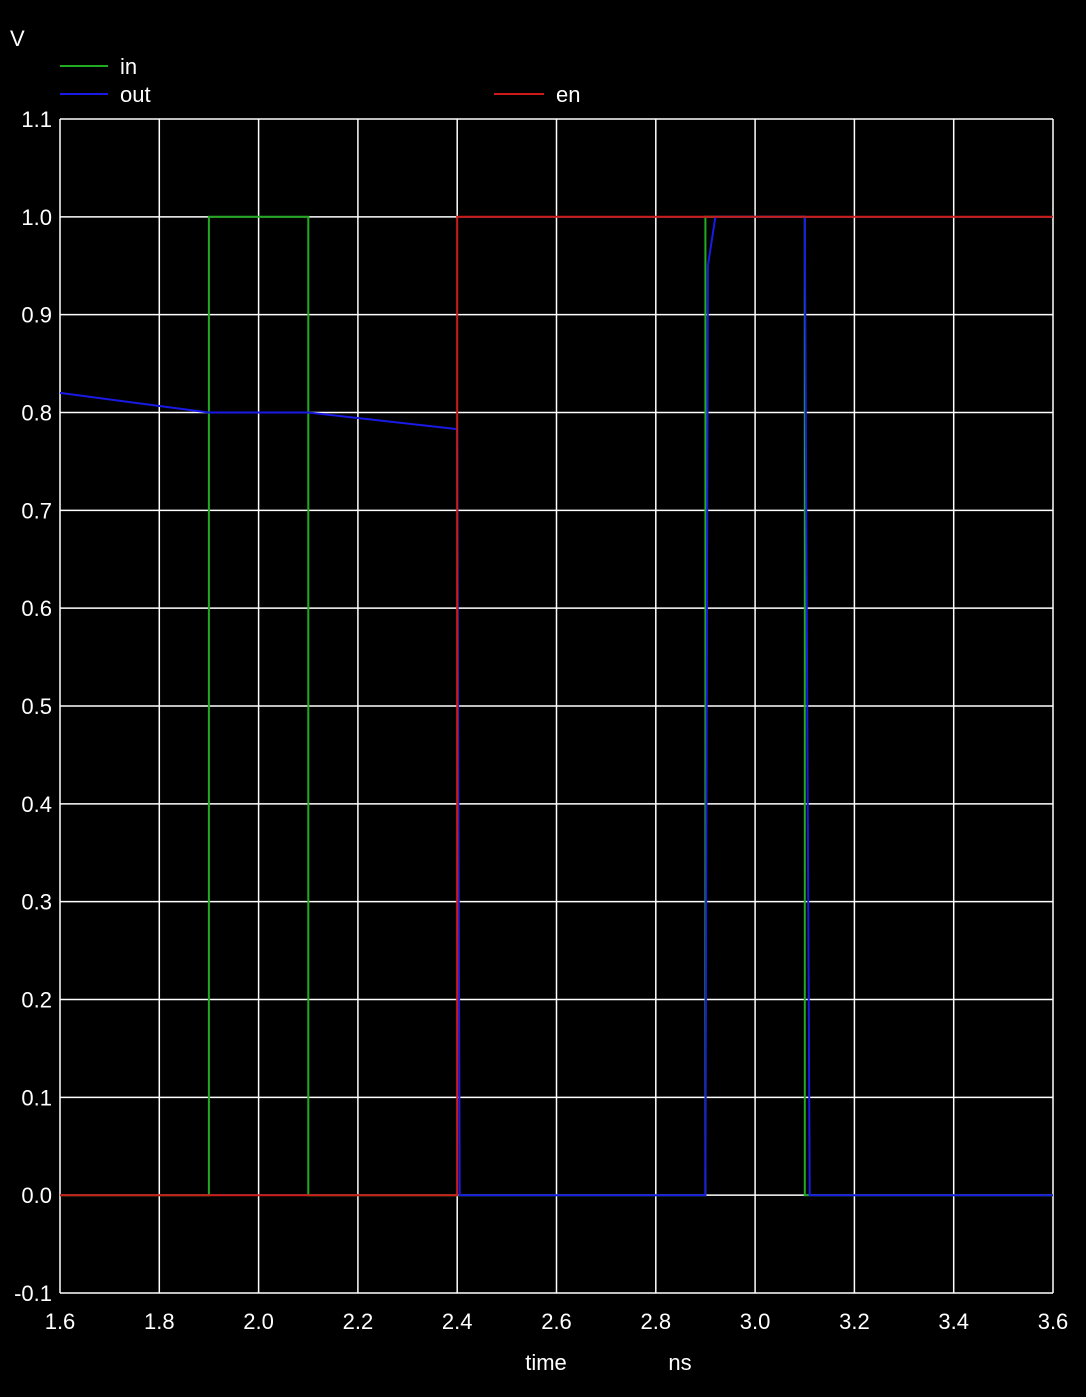  What do you see at coordinates (36, 315) in the screenshot?
I see `y-tick-label: 0.9` at bounding box center [36, 315].